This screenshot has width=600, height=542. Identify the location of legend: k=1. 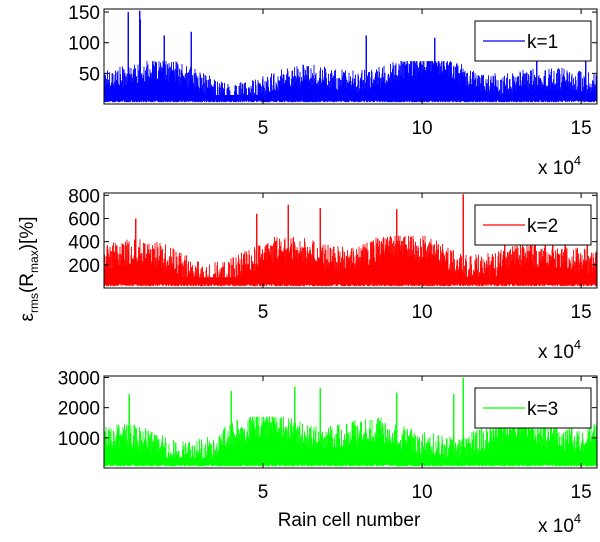
(533, 41).